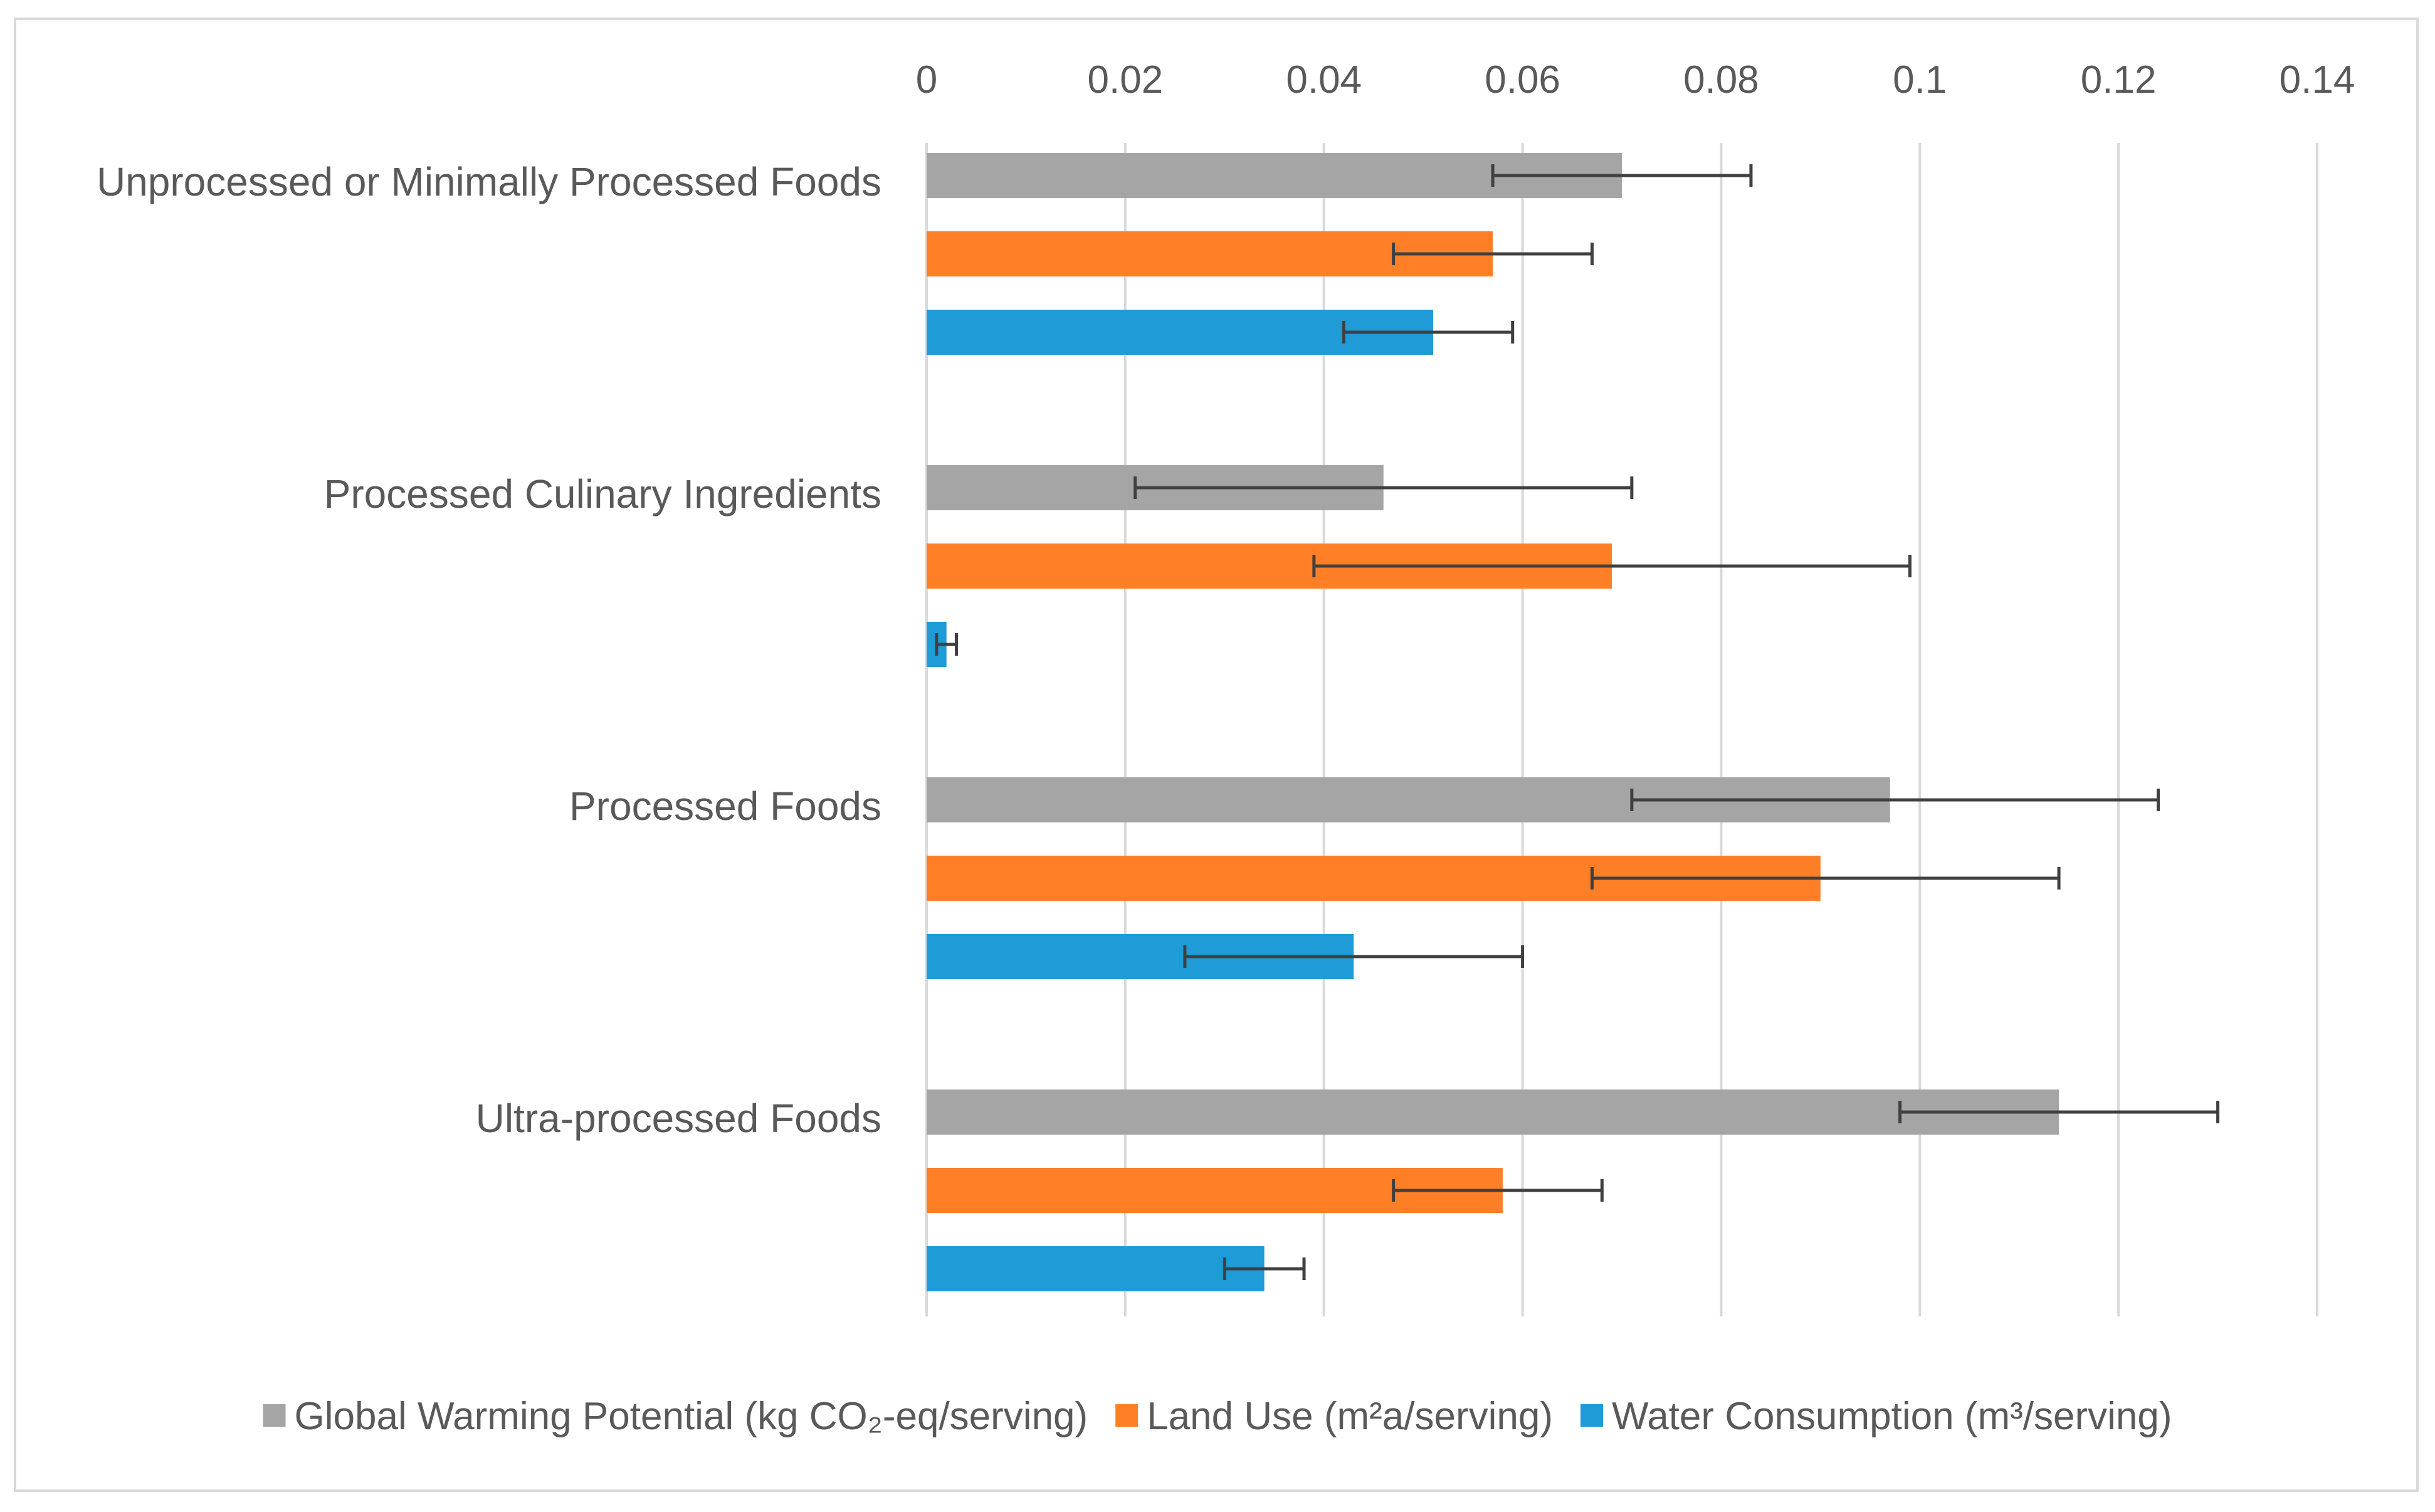 The image size is (2435, 1512). I want to click on x-tick-label: 0.06, so click(1523, 80).